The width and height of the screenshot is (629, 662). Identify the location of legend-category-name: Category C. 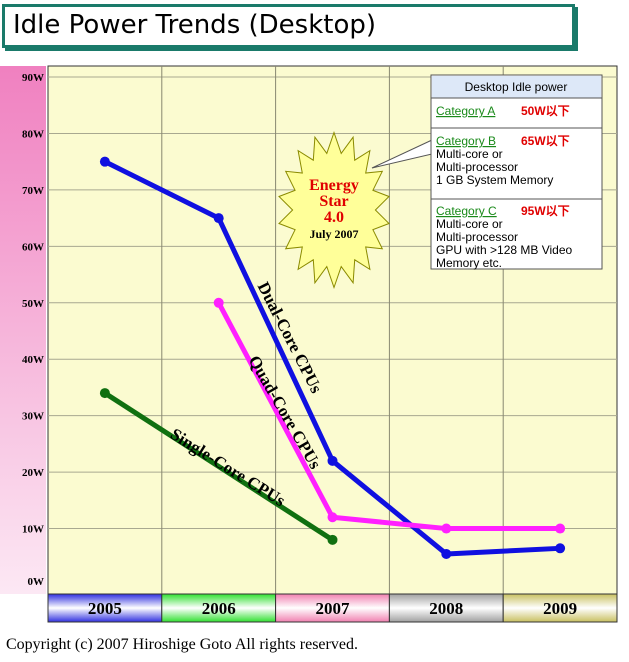
(466, 211).